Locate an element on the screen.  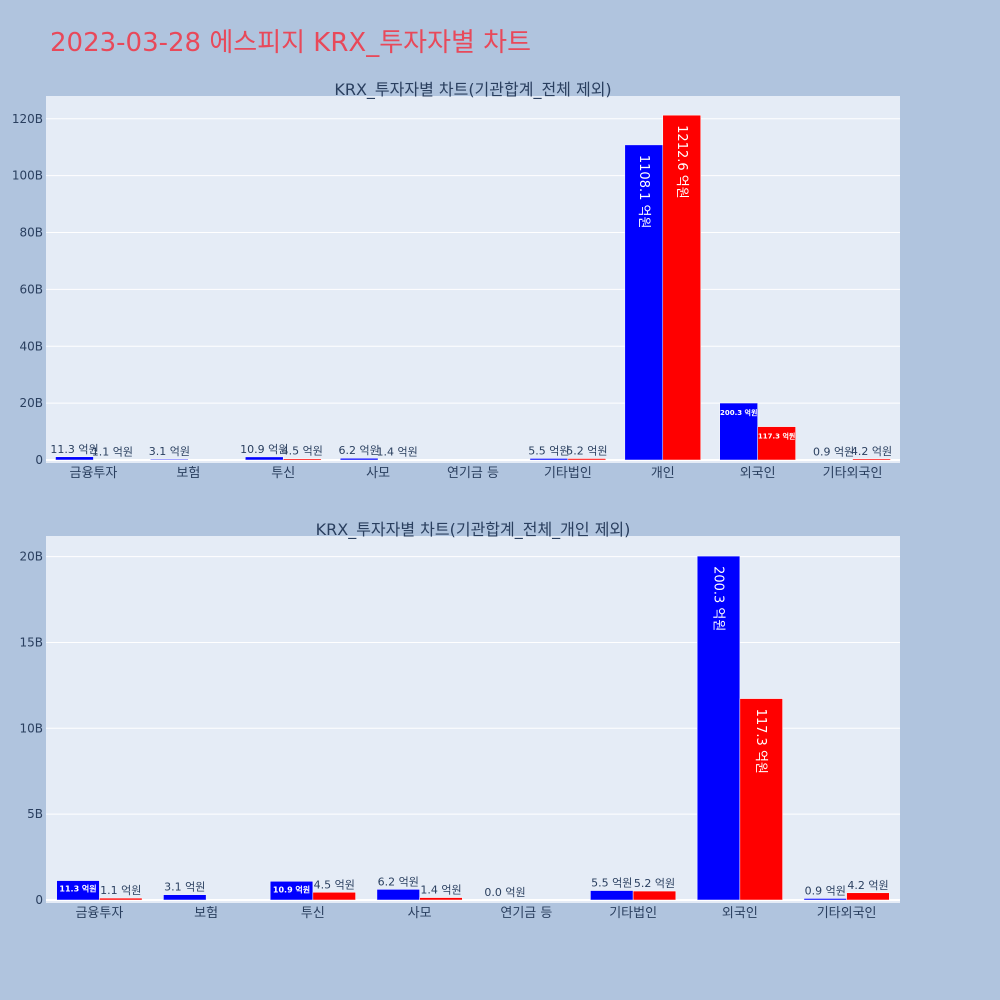
x-tick-label: 개인 is located at coordinates (663, 473).